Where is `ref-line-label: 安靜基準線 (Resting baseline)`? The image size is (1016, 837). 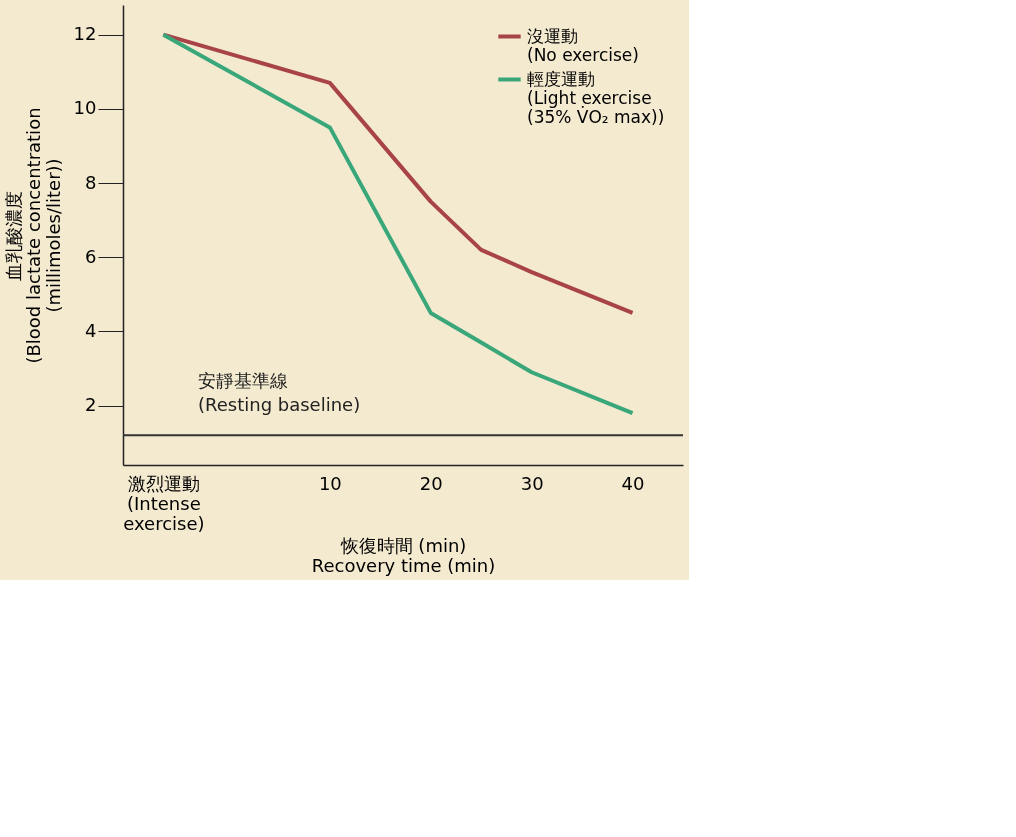 ref-line-label: 安靜基準線 (Resting baseline) is located at coordinates (279, 393).